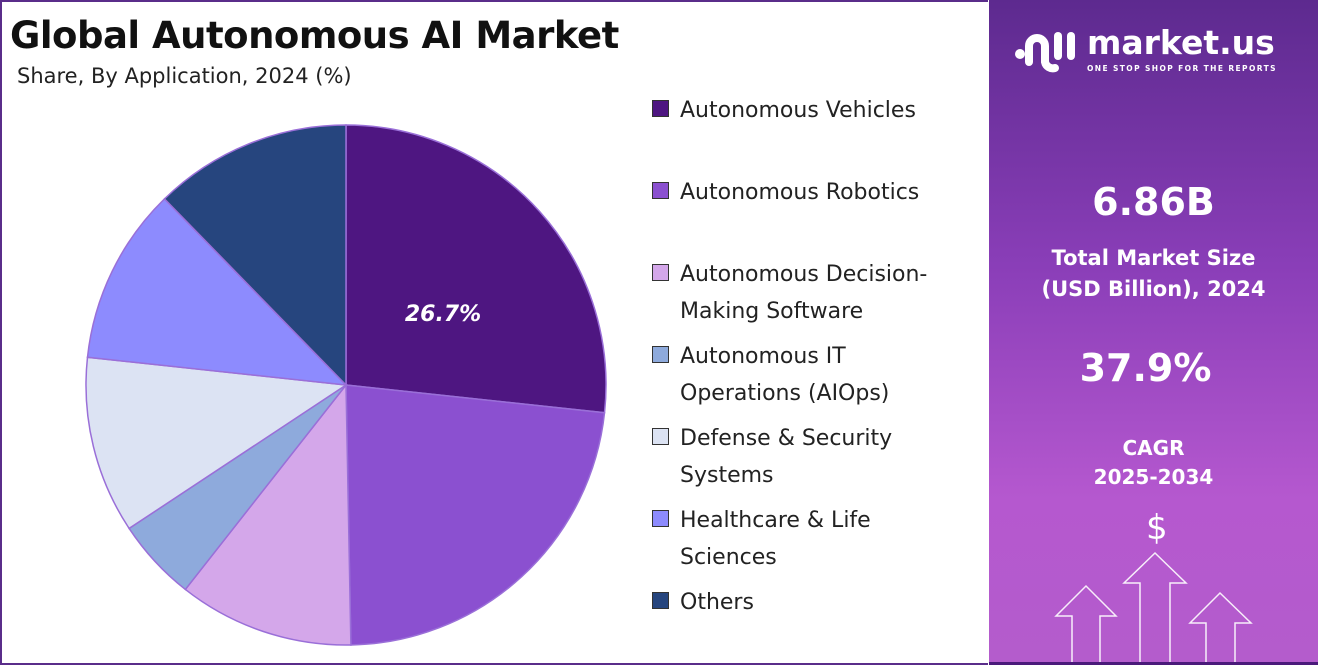  I want to click on chart-subtitle: Share, By Application, 2024 (%), so click(184, 76).